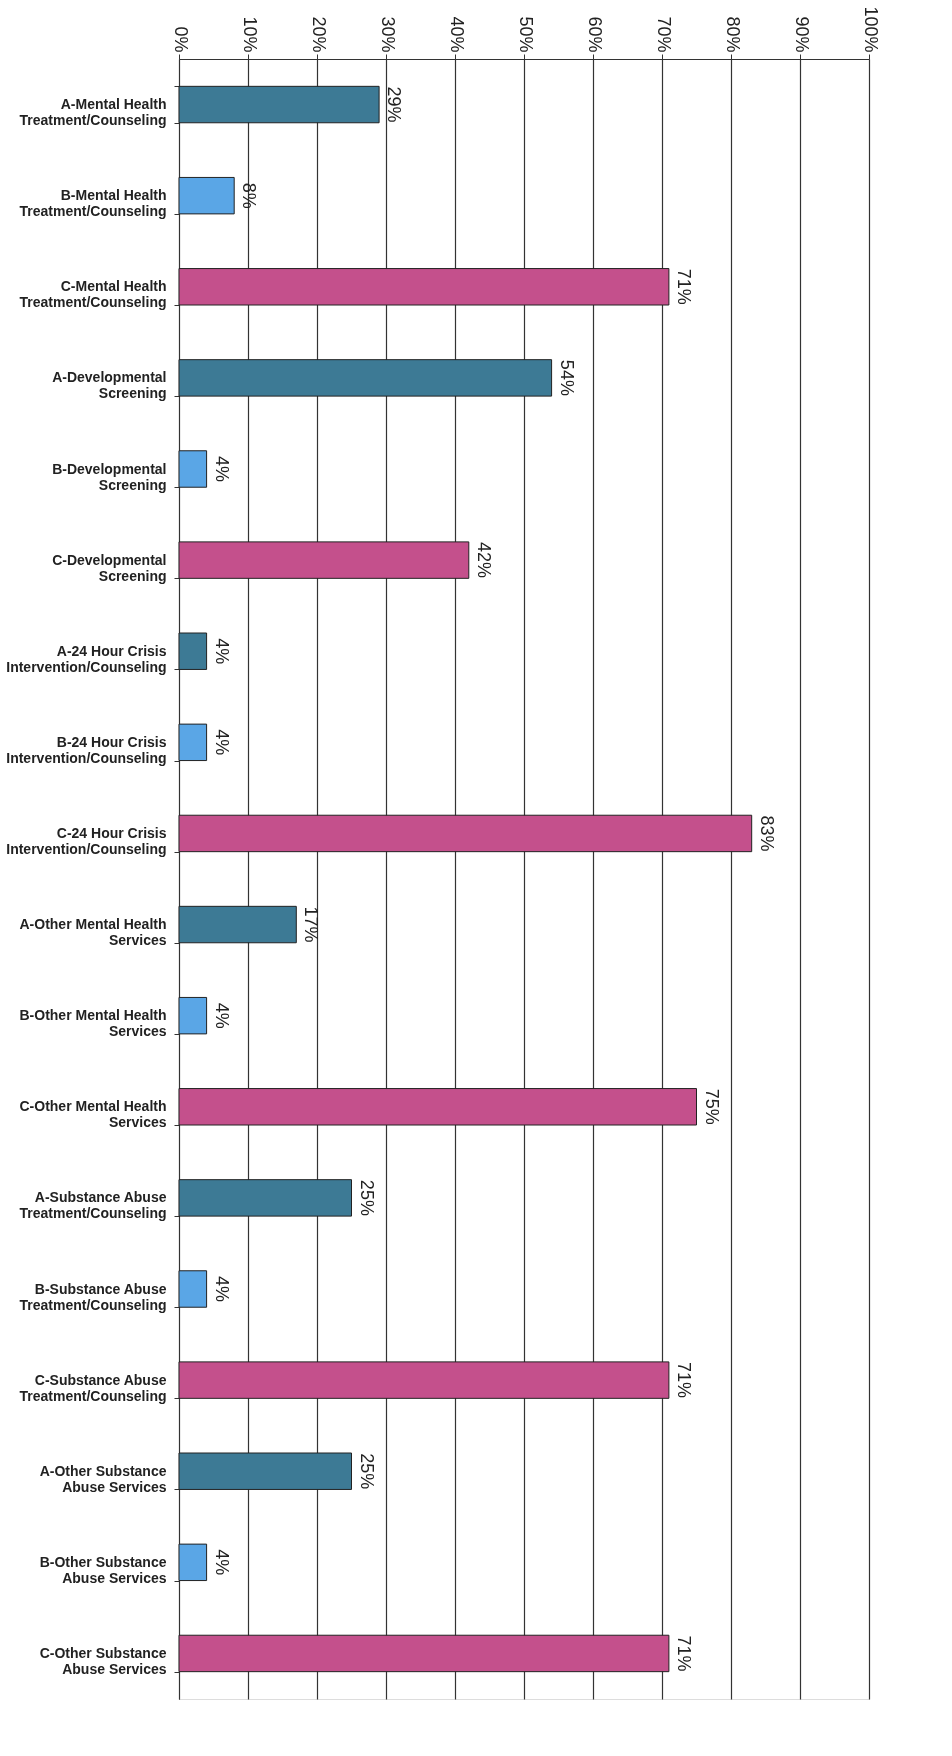 The image size is (952, 1756). What do you see at coordinates (663, 34) in the screenshot?
I see `x-tick-label: 70%` at bounding box center [663, 34].